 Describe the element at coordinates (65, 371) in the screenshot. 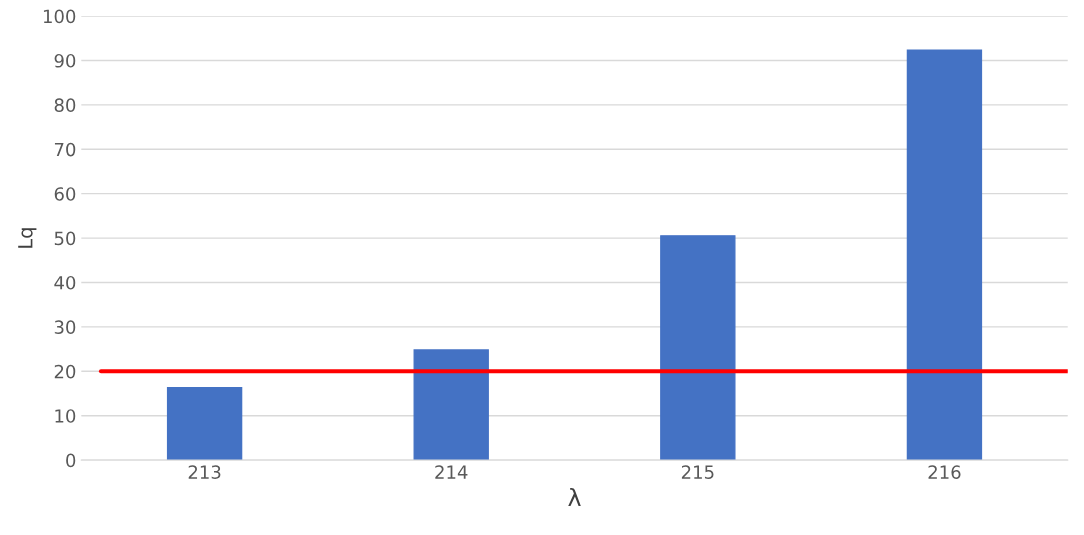

I see `y-tick-label: 20` at that location.